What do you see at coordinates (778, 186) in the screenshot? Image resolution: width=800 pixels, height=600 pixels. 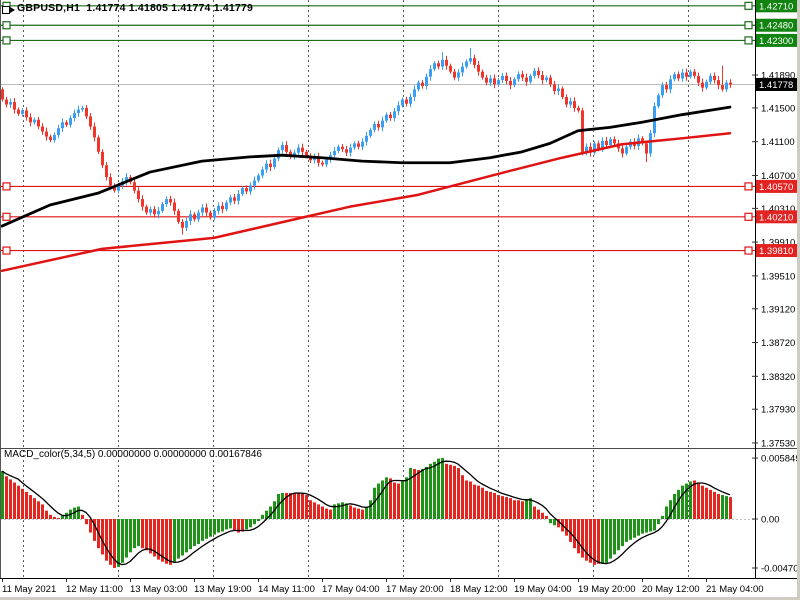 I see `support-price-badge` at bounding box center [778, 186].